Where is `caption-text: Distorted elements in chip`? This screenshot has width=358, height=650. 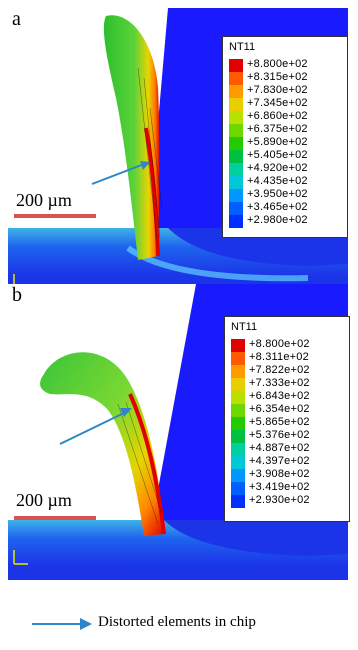
caption-text: Distorted elements in chip is located at coordinates (177, 622).